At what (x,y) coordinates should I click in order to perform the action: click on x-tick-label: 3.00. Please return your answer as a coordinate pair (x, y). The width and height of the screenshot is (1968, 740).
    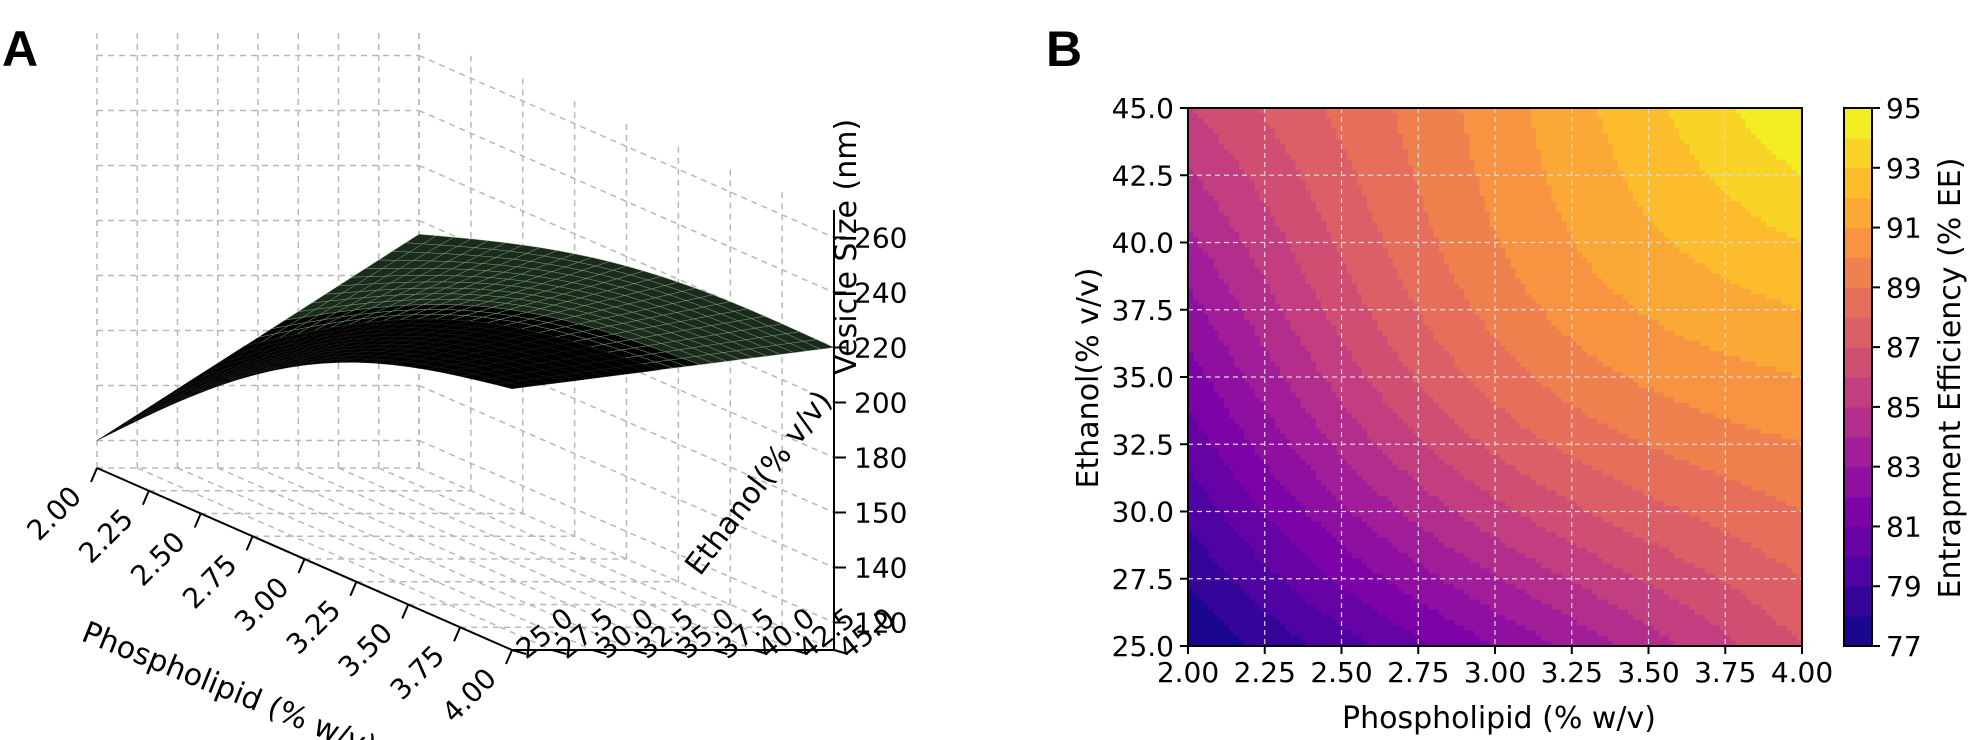
    Looking at the image, I should click on (261, 604).